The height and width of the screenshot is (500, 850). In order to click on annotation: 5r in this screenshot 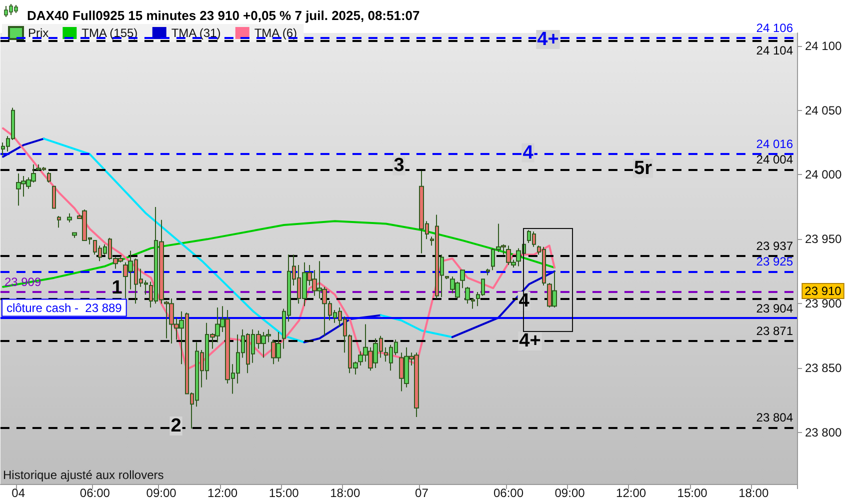, I will do `click(643, 168)`.